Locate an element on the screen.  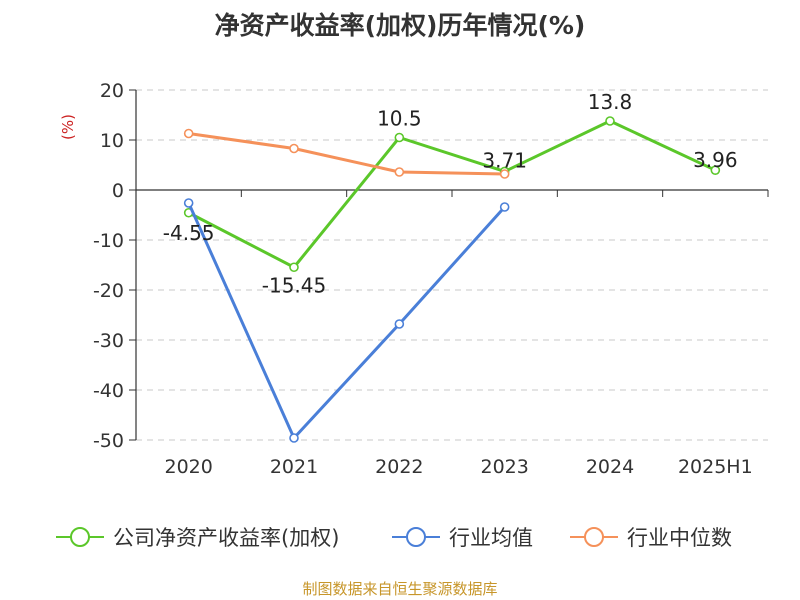
x-tick-label: 2022 is located at coordinates (399, 467).